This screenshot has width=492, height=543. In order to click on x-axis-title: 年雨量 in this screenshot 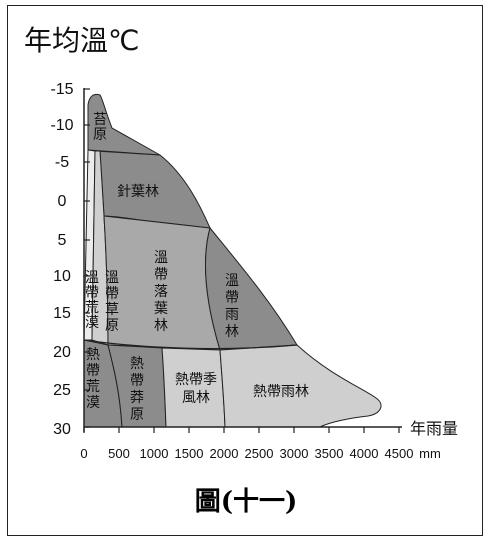, I will do `click(434, 429)`.